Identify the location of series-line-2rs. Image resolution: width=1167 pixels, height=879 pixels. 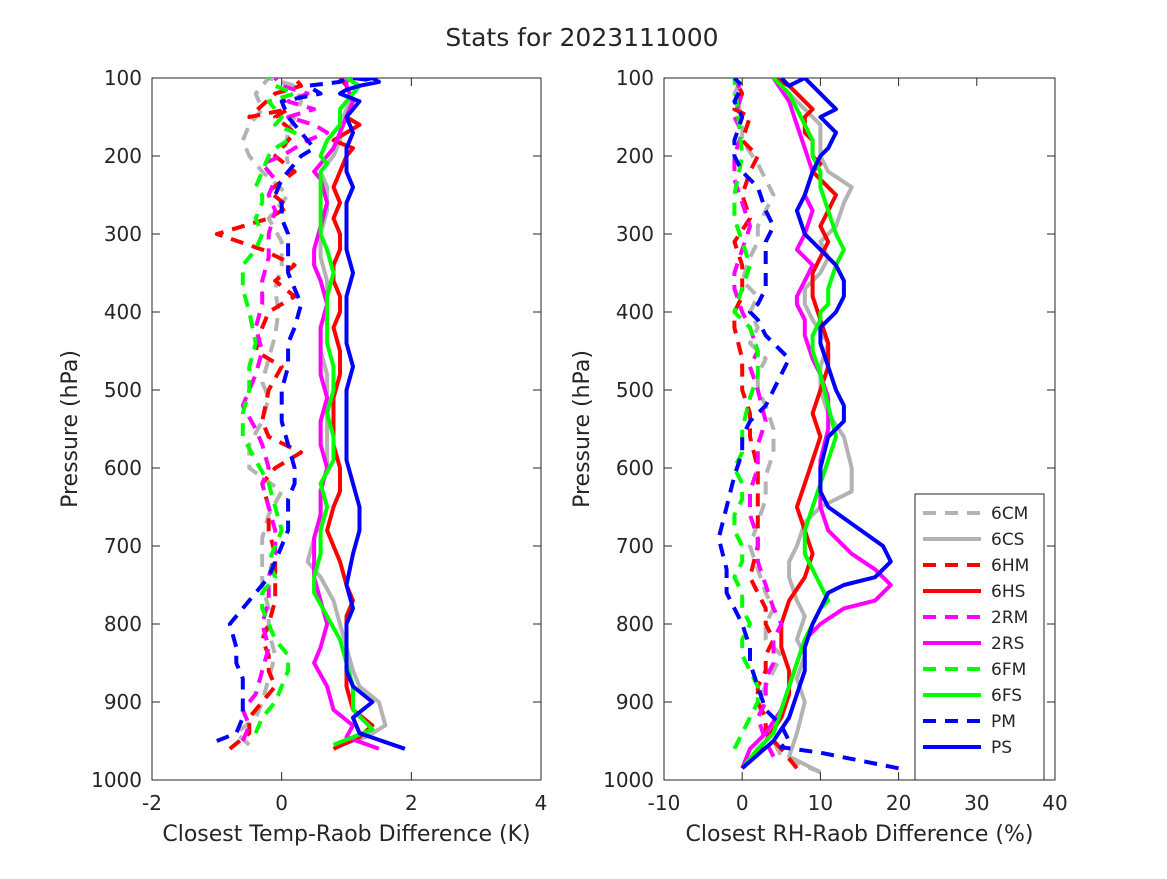
(346, 414).